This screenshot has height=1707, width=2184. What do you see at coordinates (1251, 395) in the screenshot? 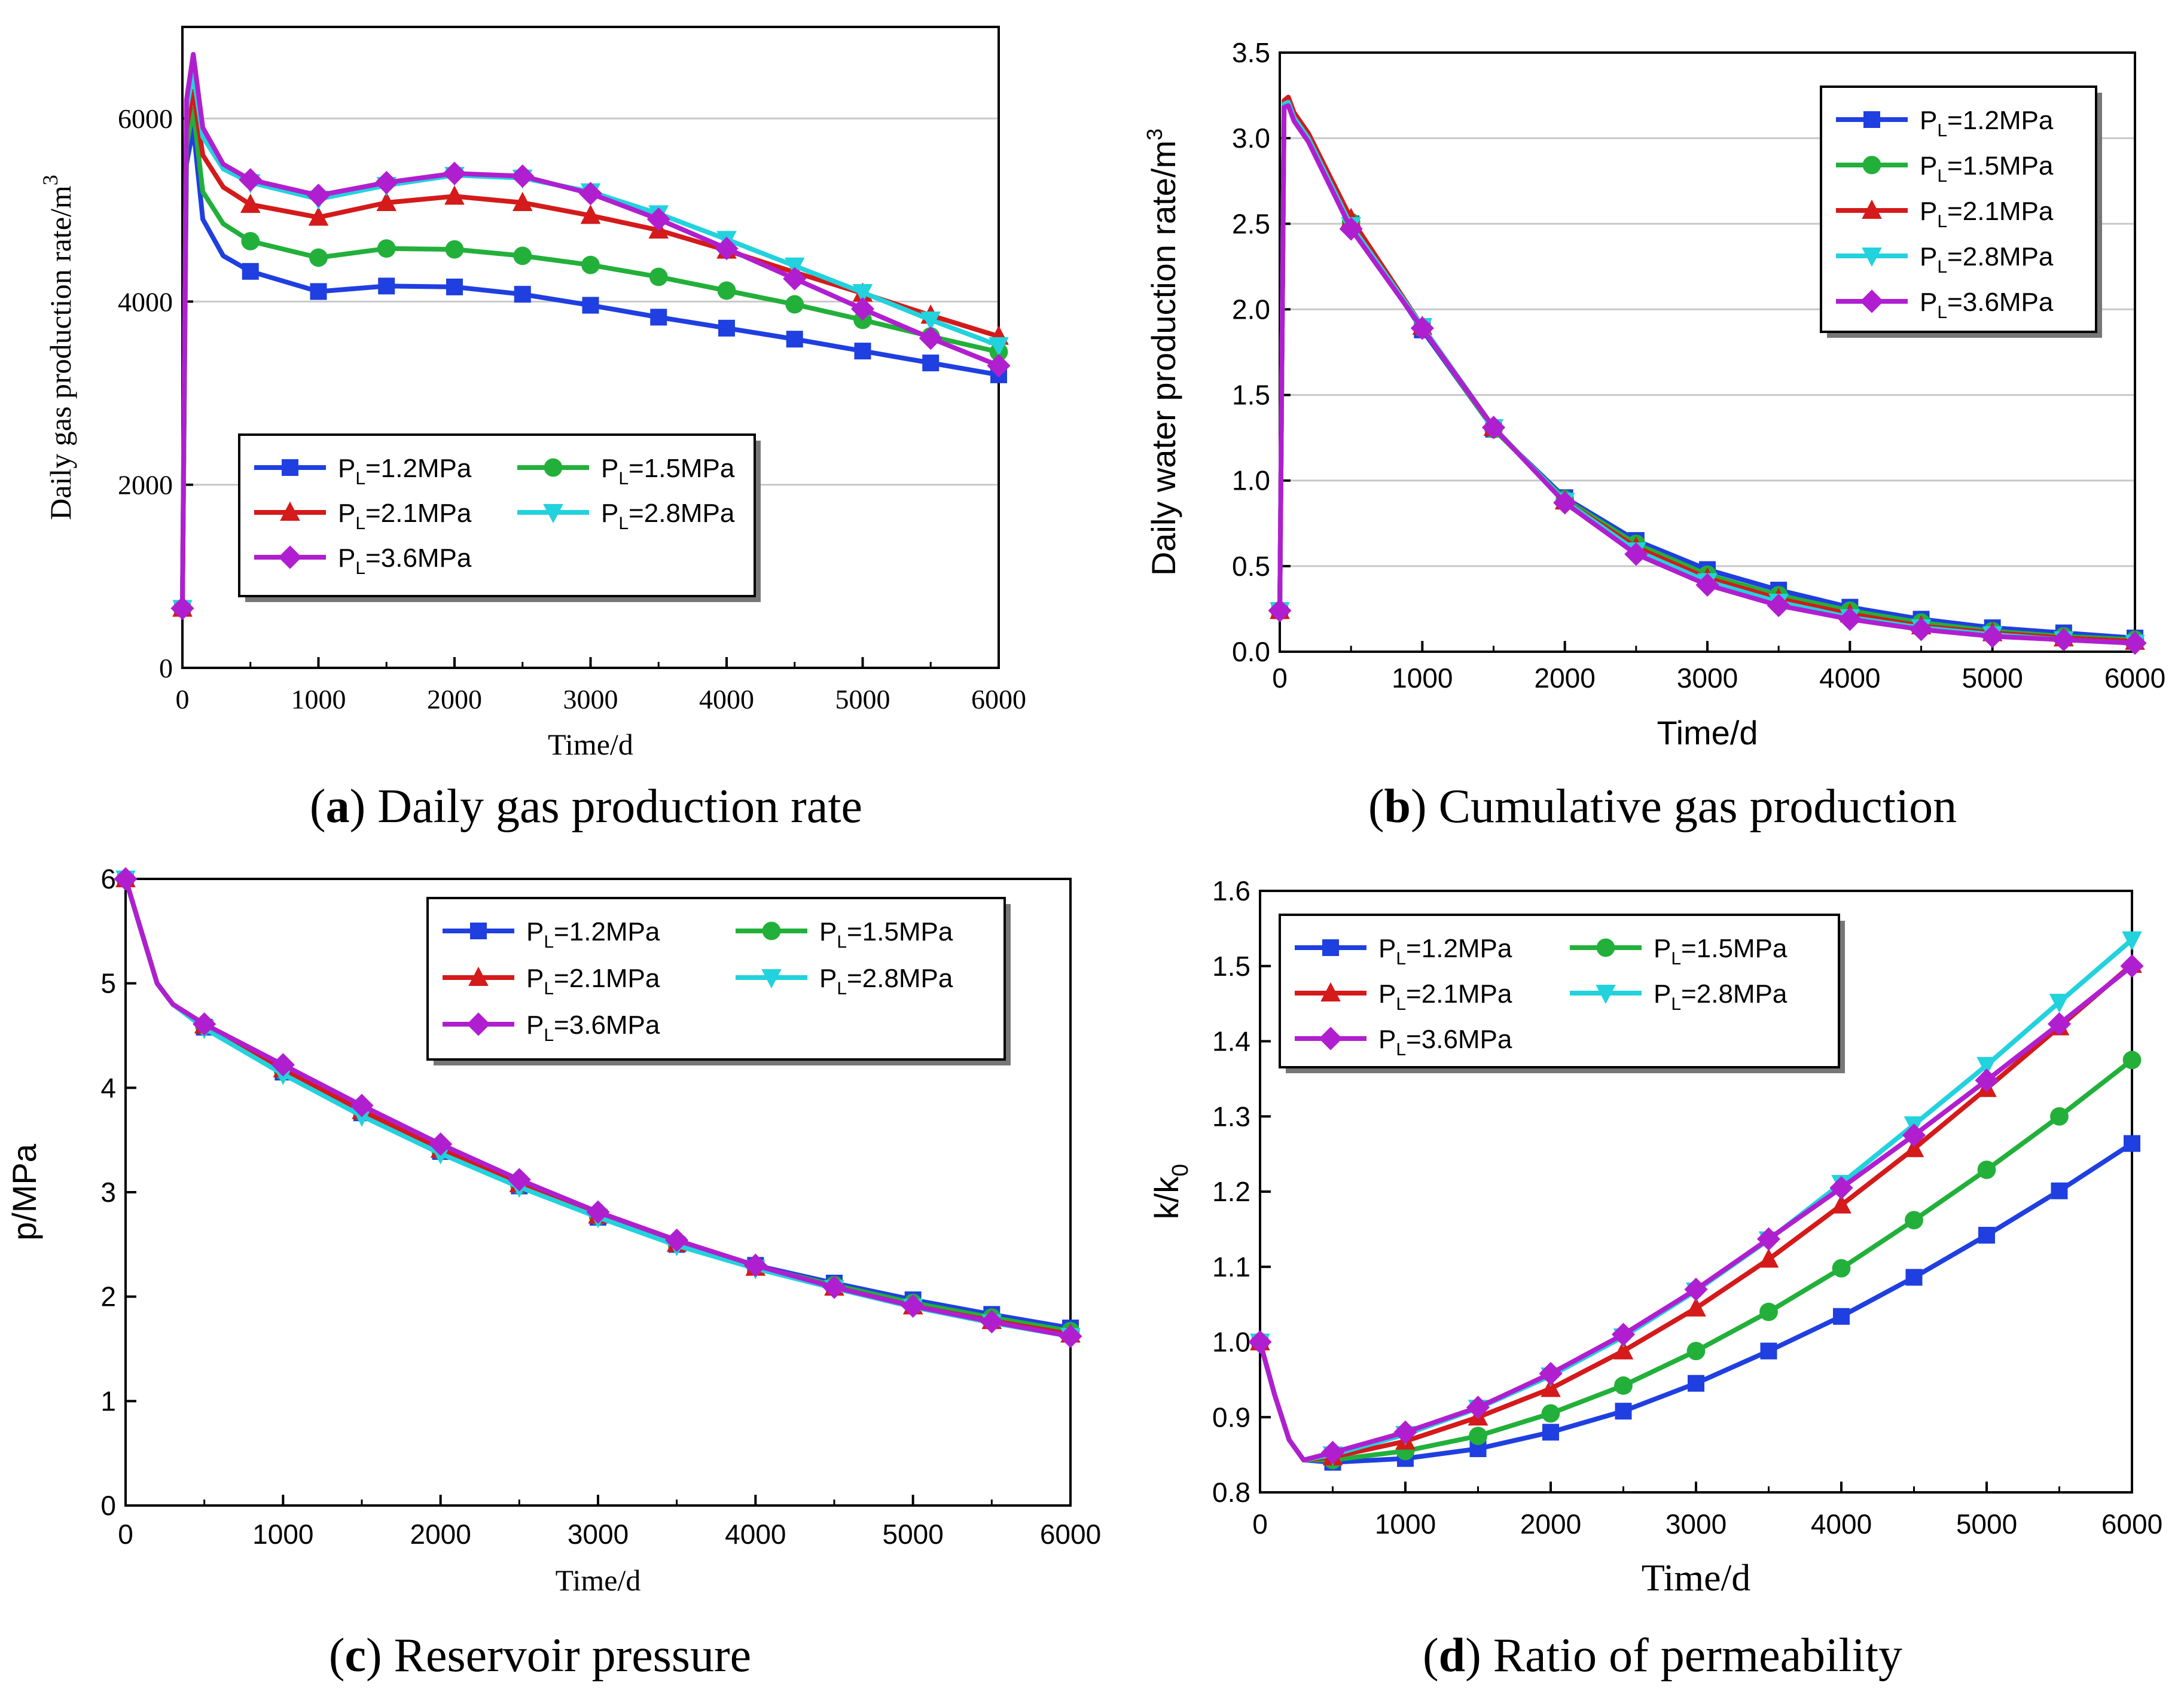
I see `y-tick-label: 1.5` at bounding box center [1251, 395].